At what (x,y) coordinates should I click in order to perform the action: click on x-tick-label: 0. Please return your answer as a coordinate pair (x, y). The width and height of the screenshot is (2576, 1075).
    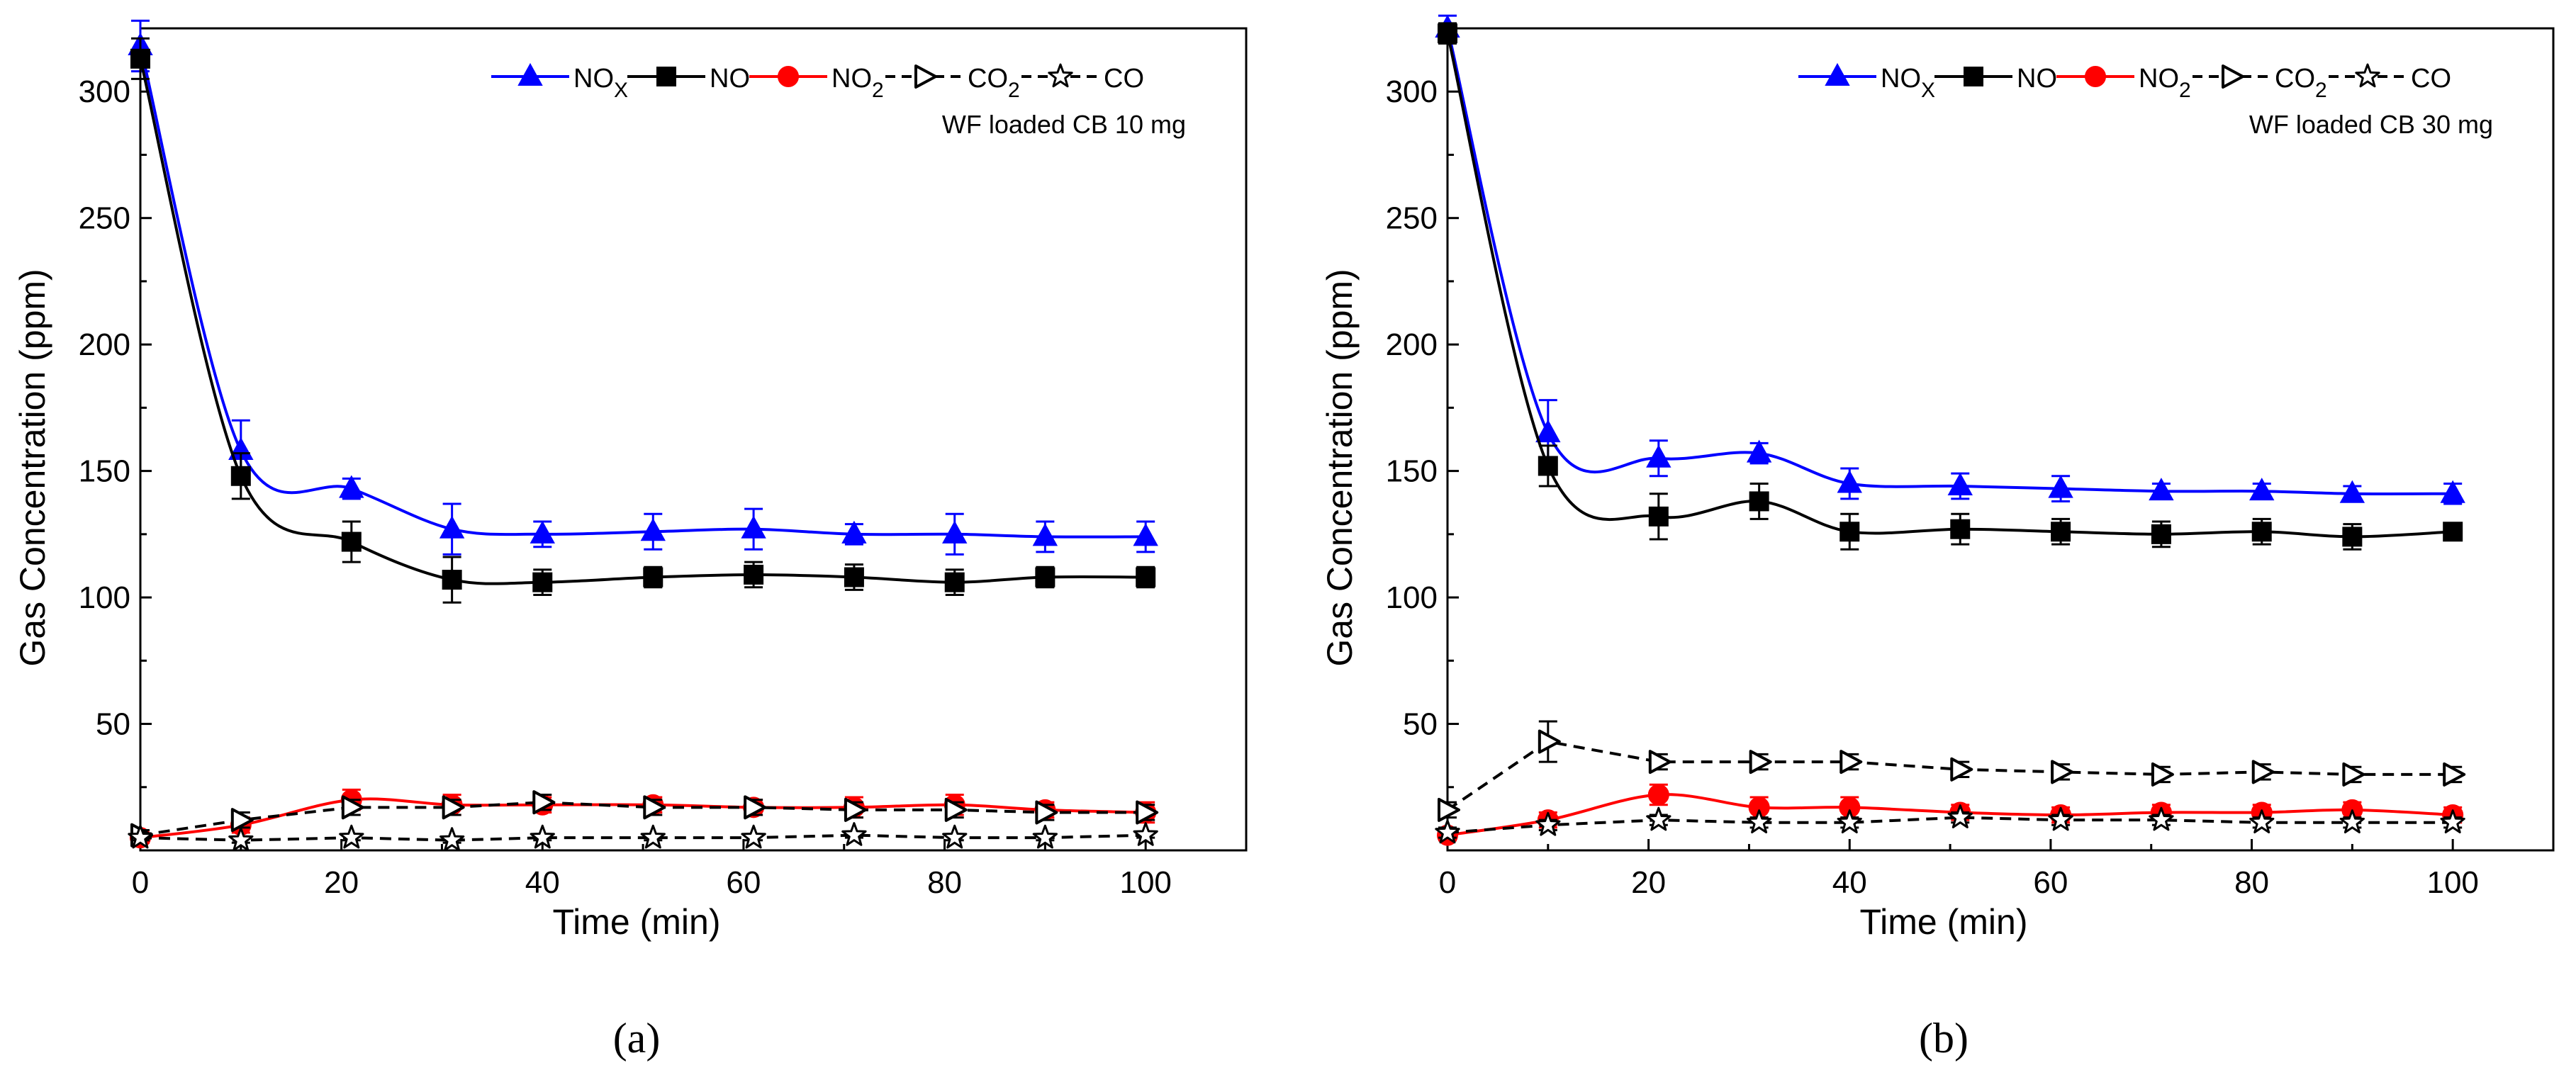
    Looking at the image, I should click on (141, 883).